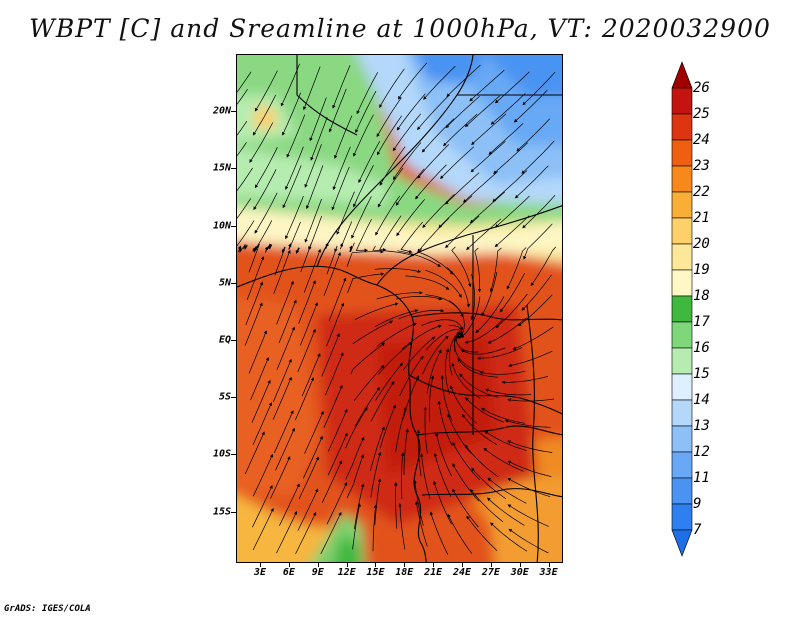  I want to click on lat-label: 20N, so click(221, 111).